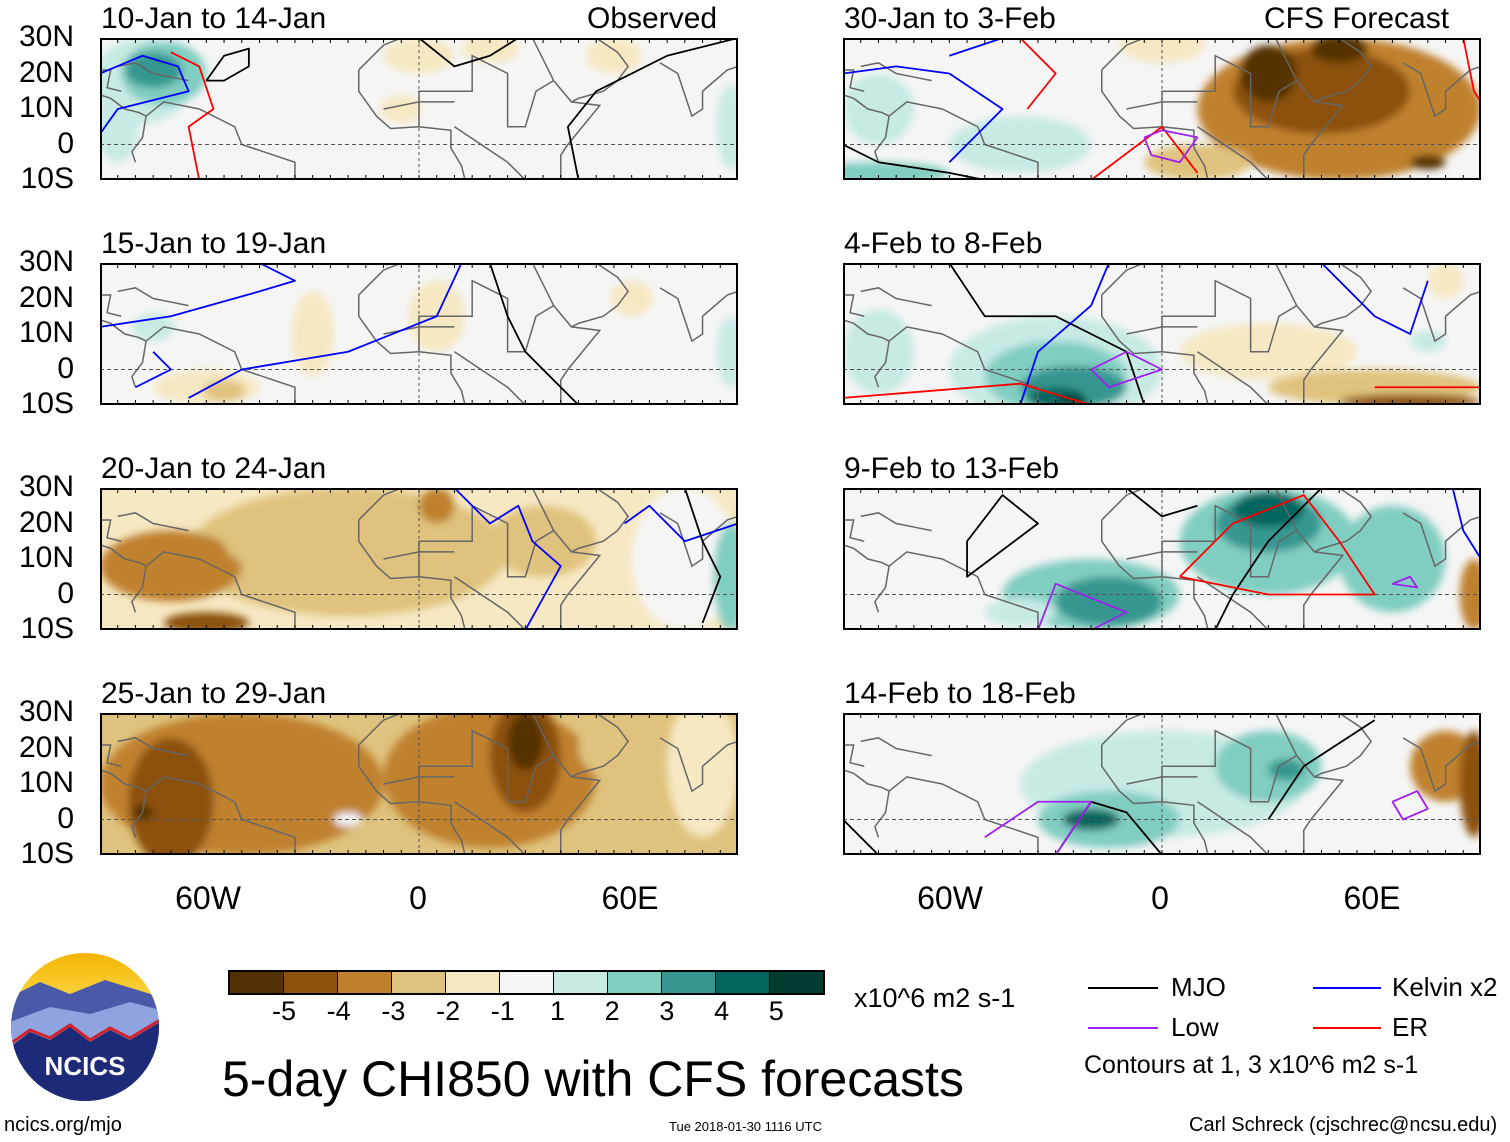 The width and height of the screenshot is (1510, 1142). What do you see at coordinates (1343, 1125) in the screenshot?
I see `author-credit: Carl Schreck (cjschrec@ncsu.edu)` at bounding box center [1343, 1125].